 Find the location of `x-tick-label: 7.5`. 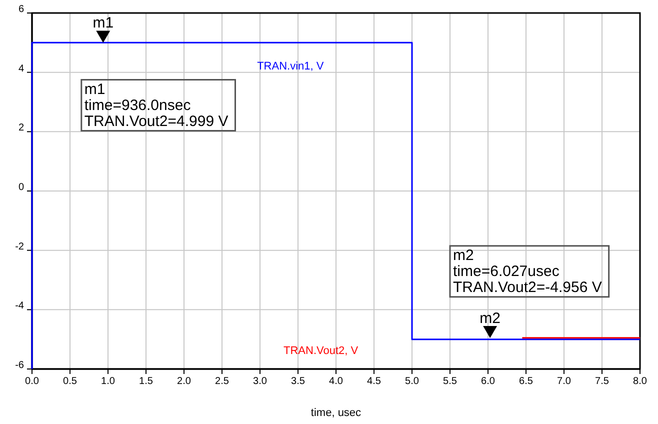

x-tick-label: 7.5 is located at coordinates (602, 382).